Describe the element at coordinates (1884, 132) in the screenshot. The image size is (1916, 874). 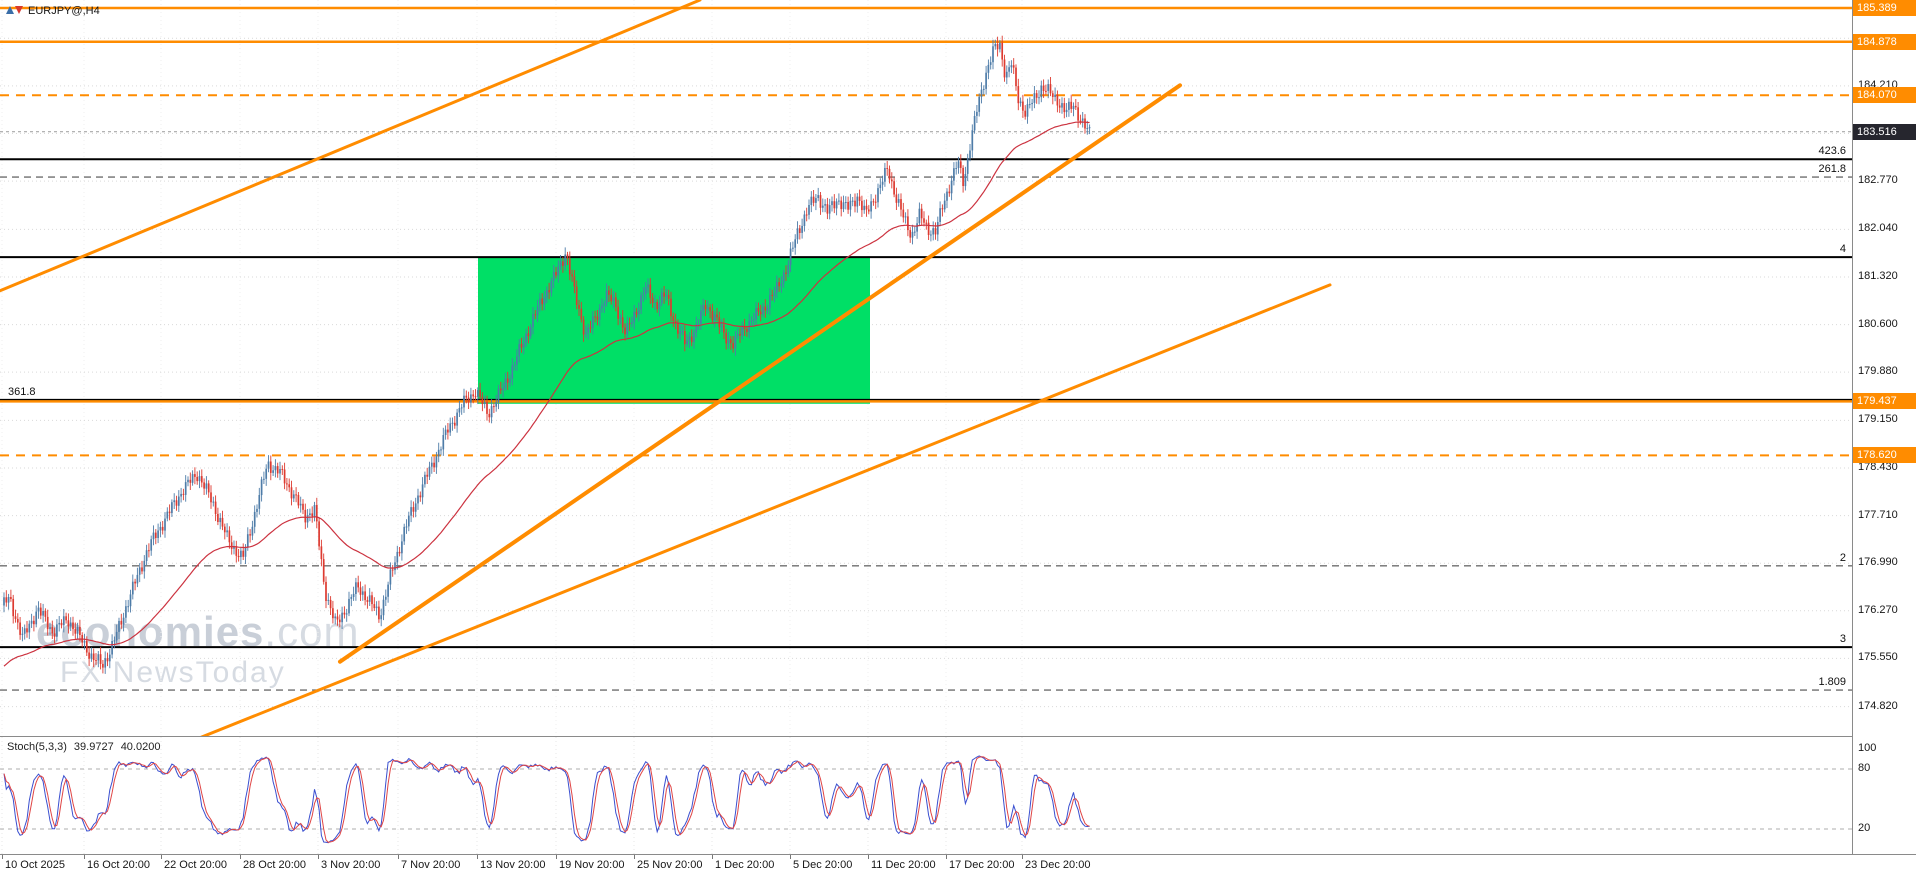
I see `current-price-tag: 183.516` at that location.